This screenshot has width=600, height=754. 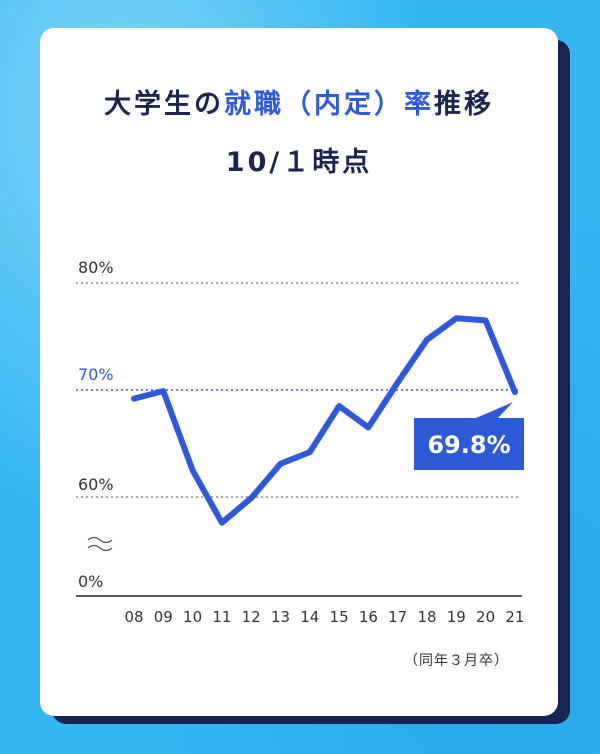 What do you see at coordinates (514, 617) in the screenshot?
I see `x-tick-label: 21` at bounding box center [514, 617].